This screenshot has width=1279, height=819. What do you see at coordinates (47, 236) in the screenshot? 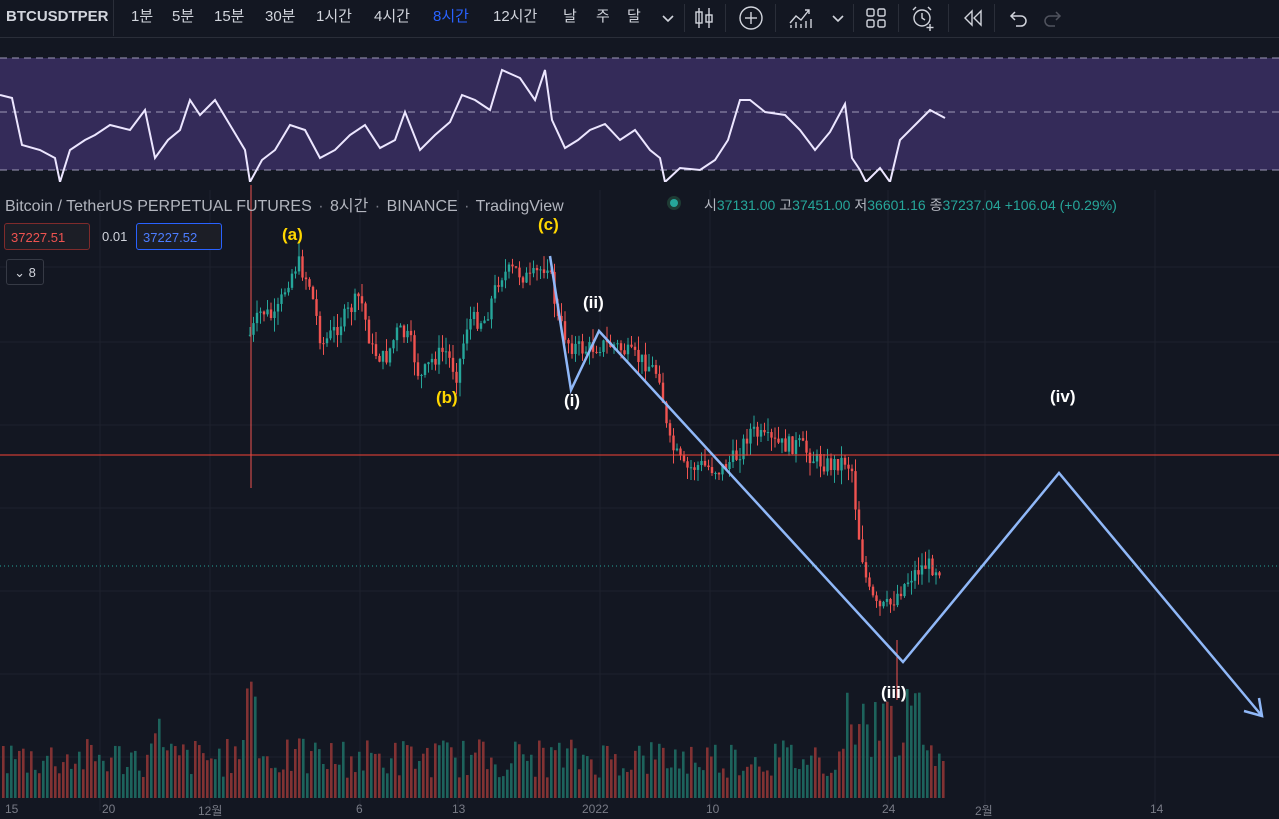
I see `sell-button: 37227.51` at bounding box center [47, 236].